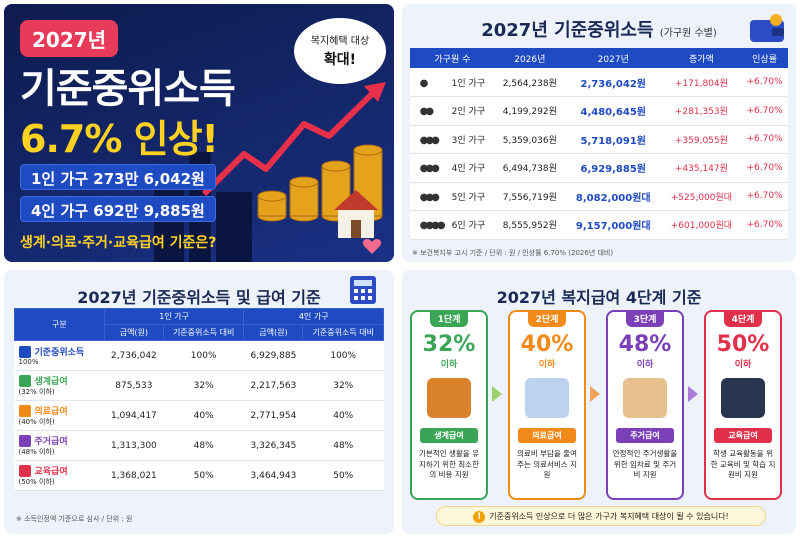 Image resolution: width=800 pixels, height=538 pixels. What do you see at coordinates (343, 445) in the screenshot?
I see `ratio-four: 48%` at bounding box center [343, 445].